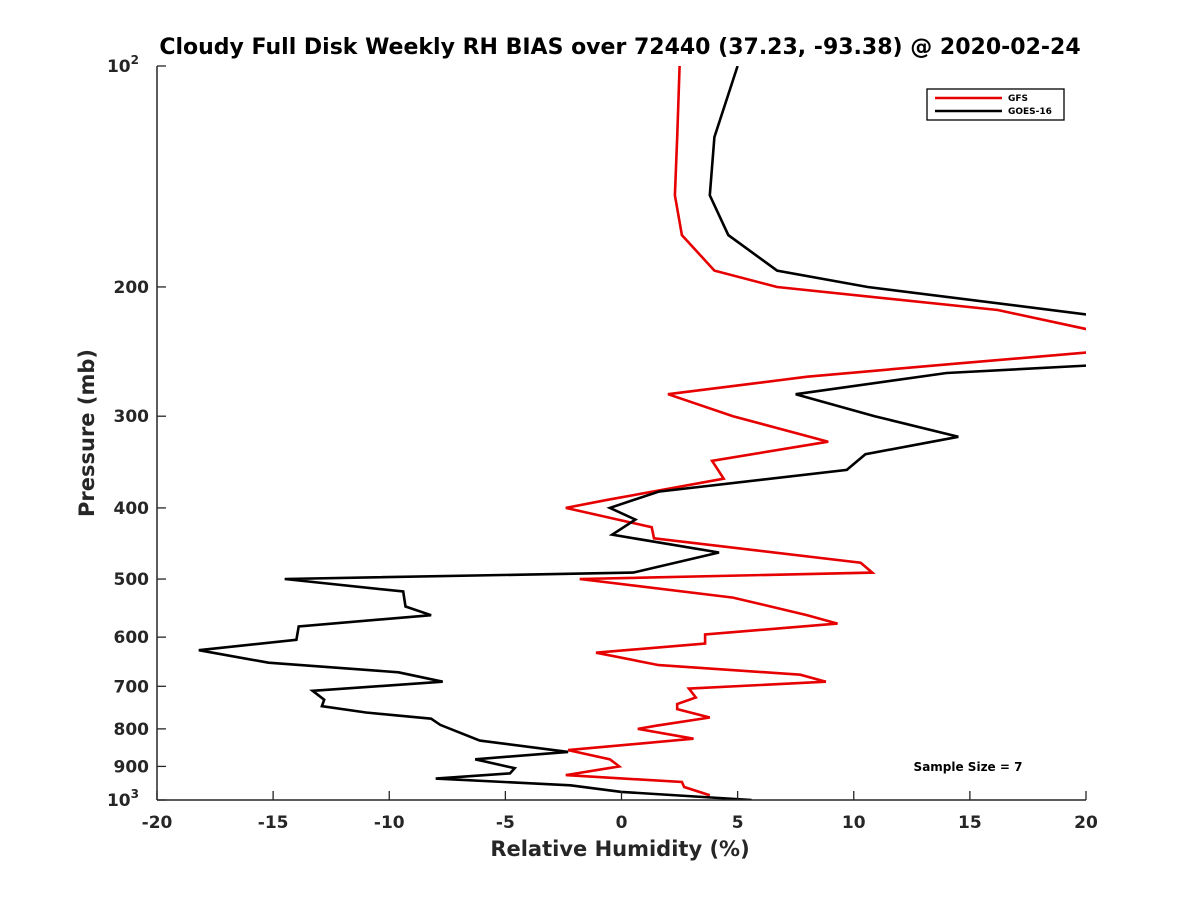  Describe the element at coordinates (619, 849) in the screenshot. I see `x-axis-label: Relative Humidity (%)` at that location.